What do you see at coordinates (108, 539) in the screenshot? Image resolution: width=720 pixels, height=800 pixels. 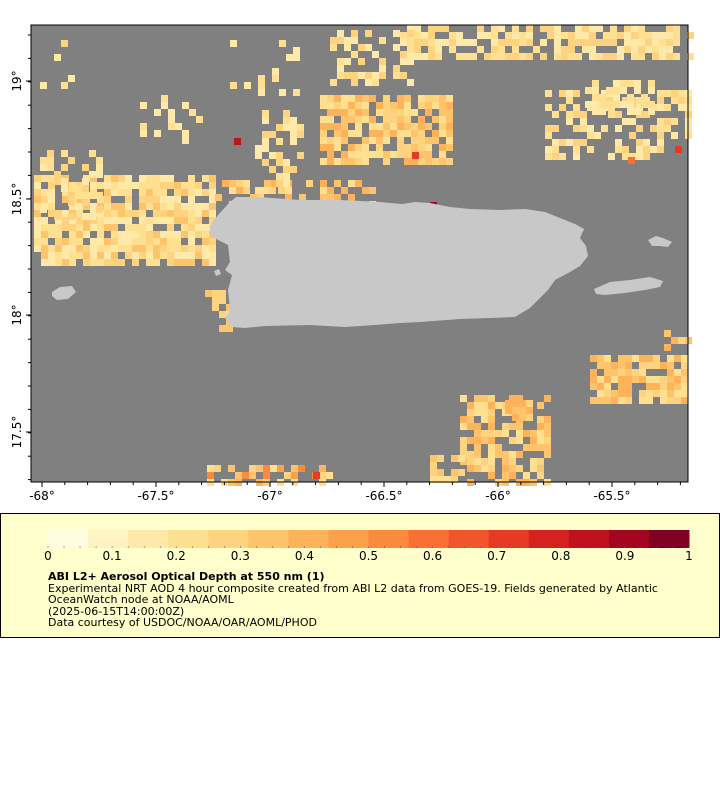 I see `colorbar-swatch` at bounding box center [108, 539].